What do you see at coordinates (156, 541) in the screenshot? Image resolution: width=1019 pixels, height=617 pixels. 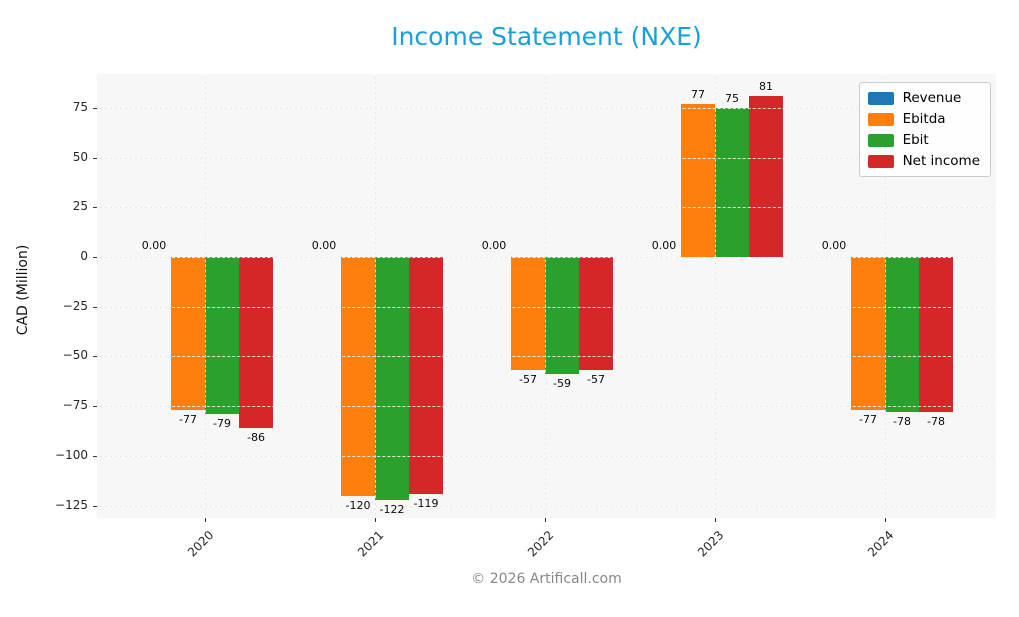 I see `x-tick-label: 2020` at bounding box center [156, 541].